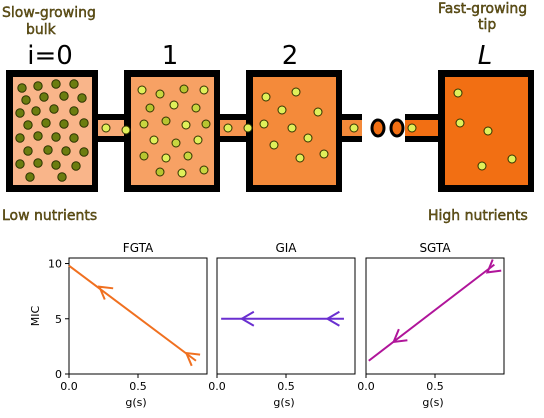  Describe the element at coordinates (478, 216) in the screenshot. I see `high-nutrients-label: High nutrients` at that location.